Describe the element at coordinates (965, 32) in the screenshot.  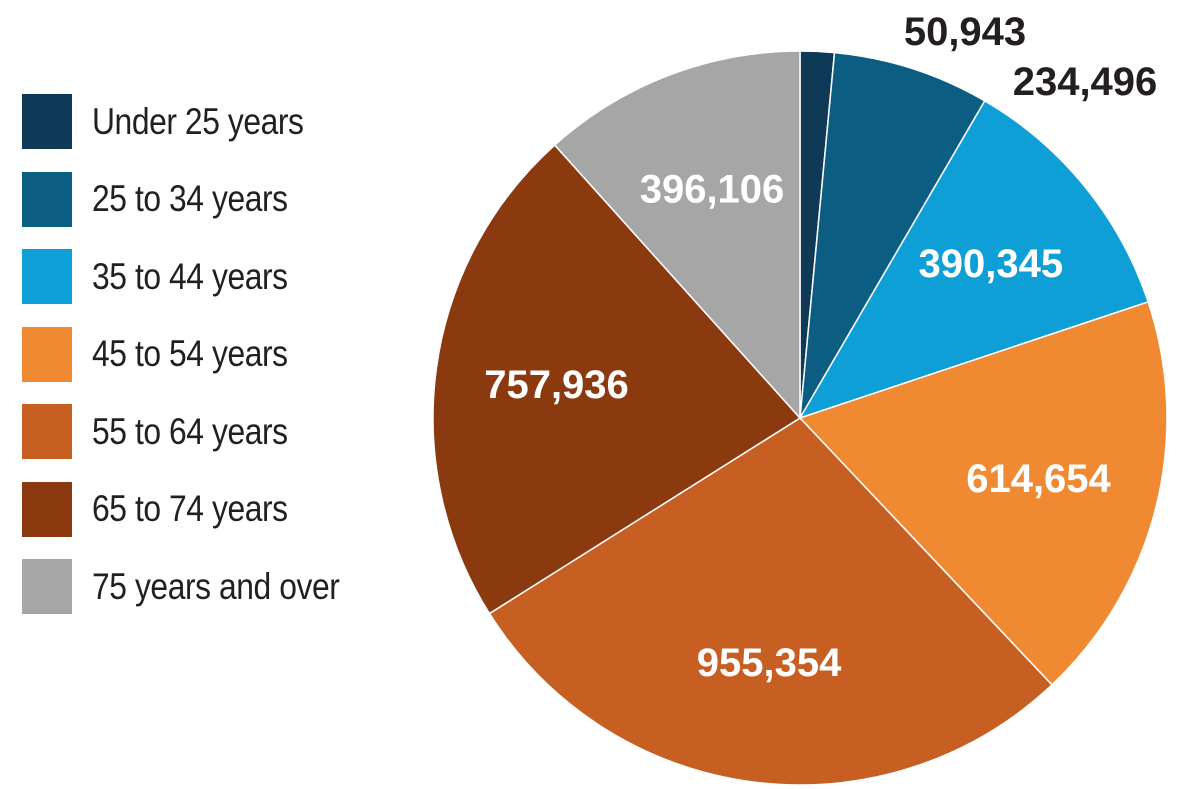
I see `slice-data-label: 50,943` at that location.